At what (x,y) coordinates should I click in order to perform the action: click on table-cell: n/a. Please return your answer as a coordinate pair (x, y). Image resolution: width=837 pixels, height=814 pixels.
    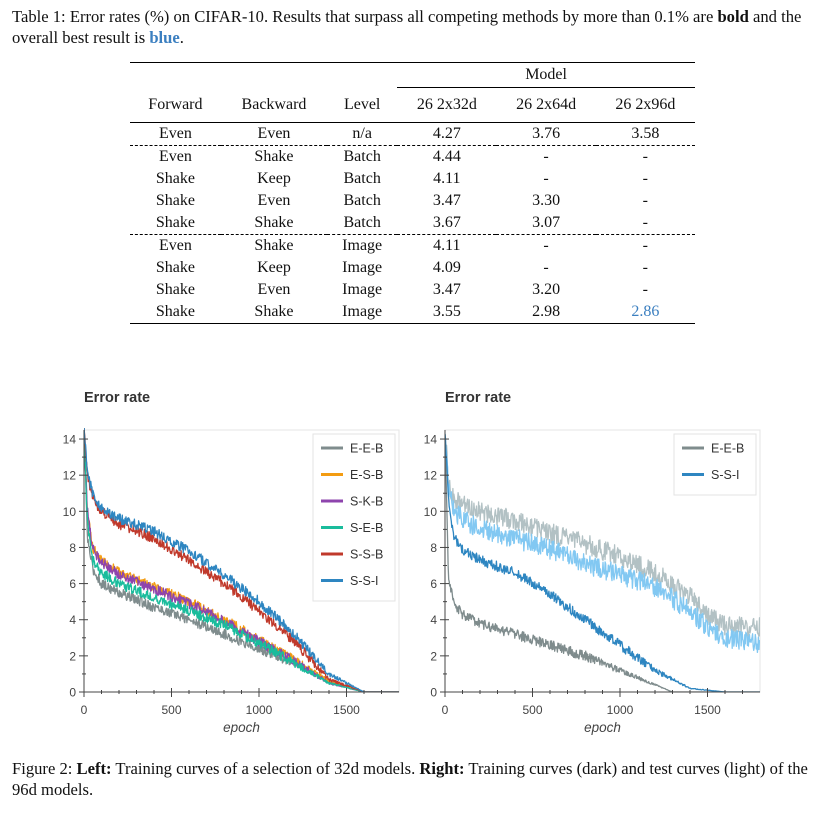
    Looking at the image, I should click on (362, 133).